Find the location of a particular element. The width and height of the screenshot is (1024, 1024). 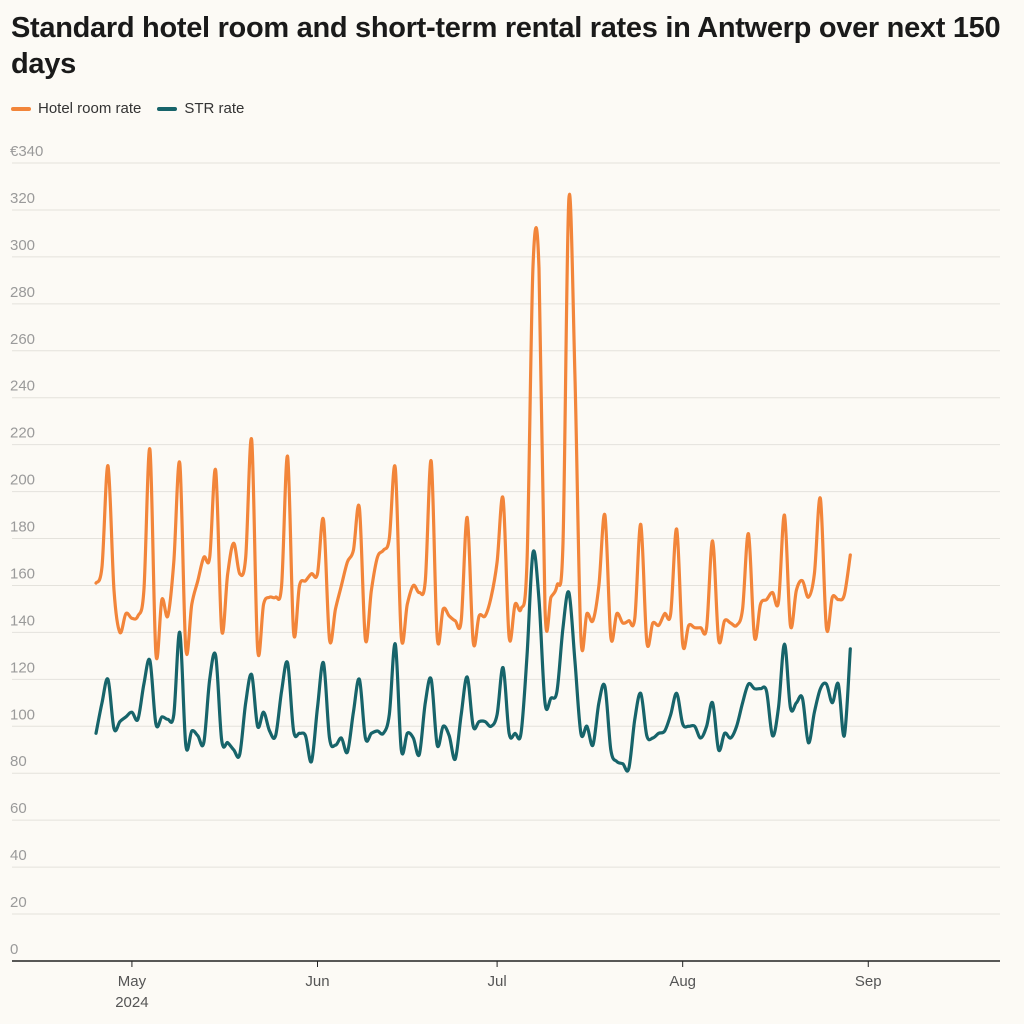

x-tick-label: Jul is located at coordinates (497, 981).